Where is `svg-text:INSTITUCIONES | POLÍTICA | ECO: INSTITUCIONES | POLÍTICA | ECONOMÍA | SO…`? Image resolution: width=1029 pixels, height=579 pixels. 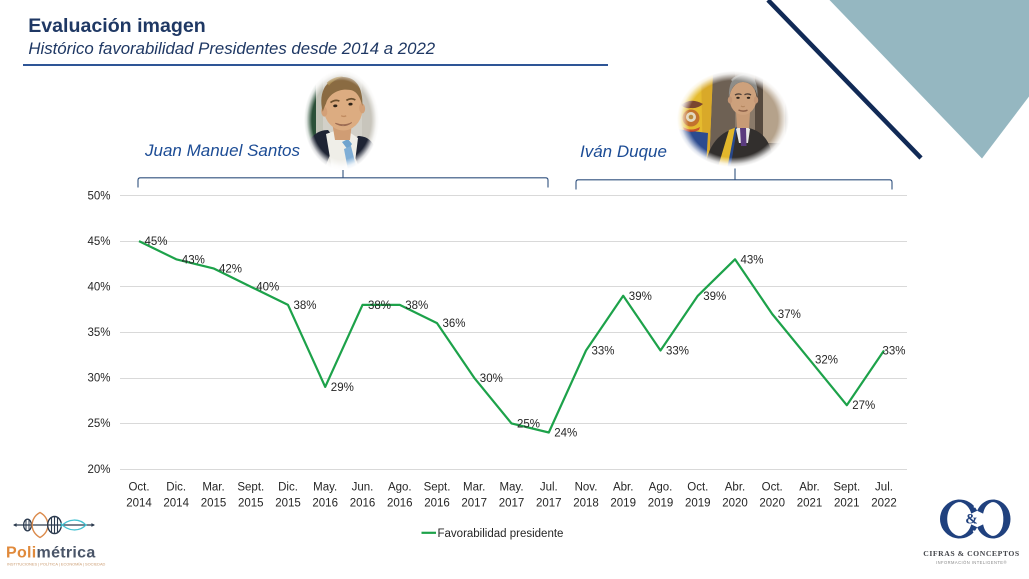
svg-text:INSTITUCIONES | POLÍTICA | ECO: INSTITUCIONES | POLÍTICA | ECONOMÍA | SO… is located at coordinates (56, 564).